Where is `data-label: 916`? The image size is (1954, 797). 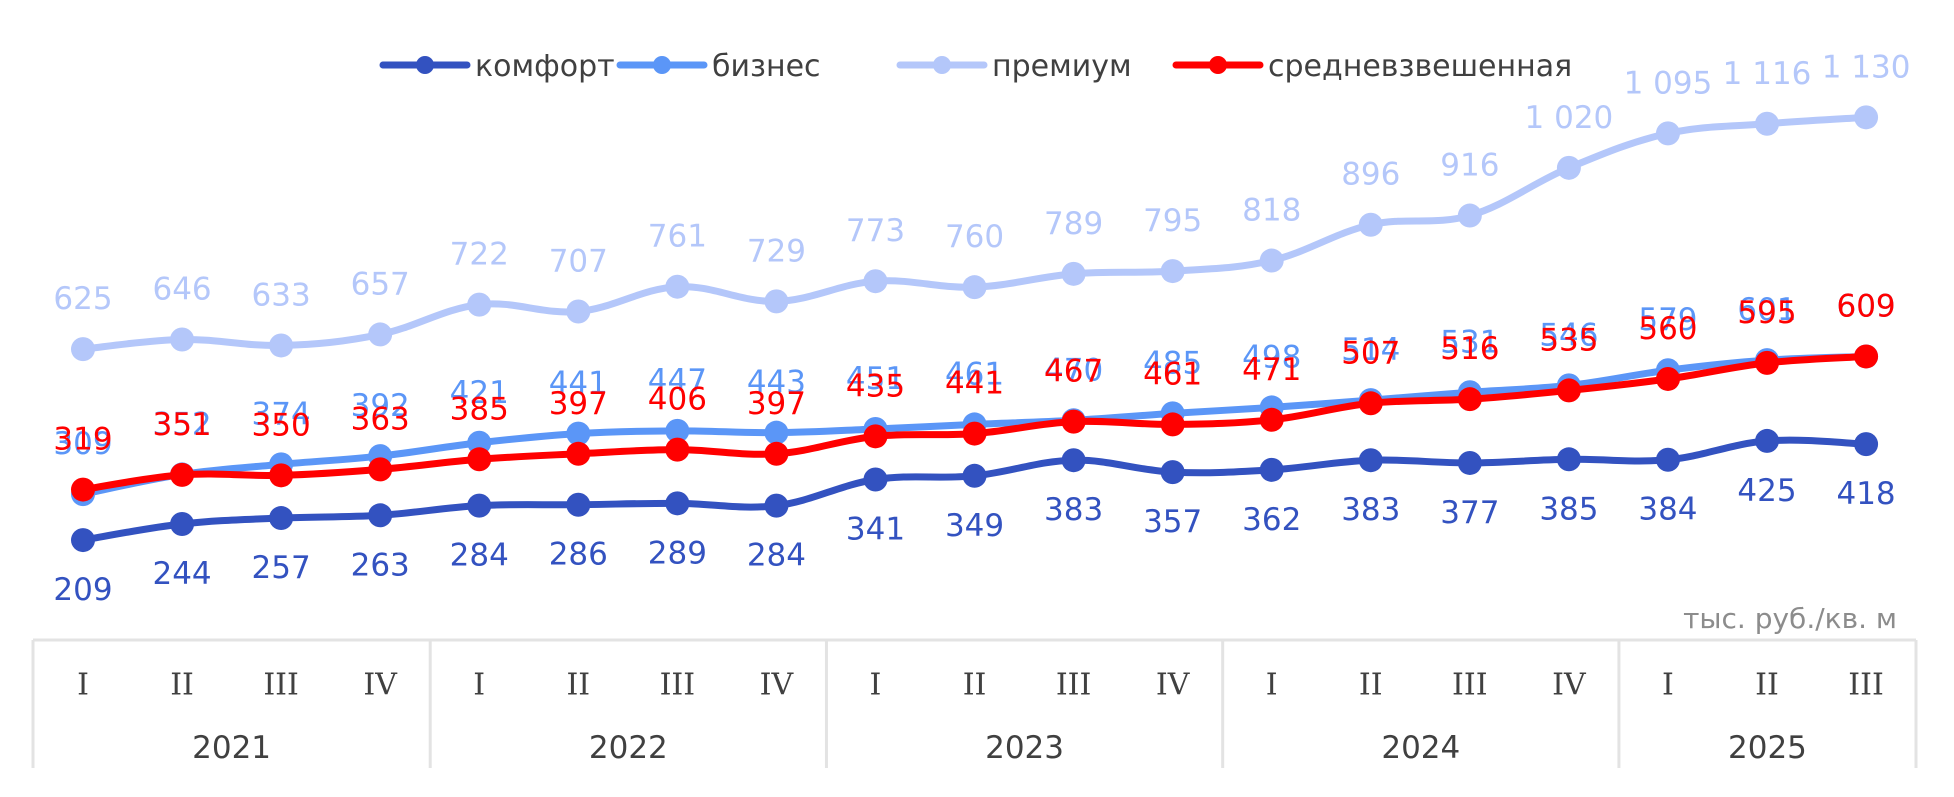
data-label: 916 is located at coordinates (1469, 166).